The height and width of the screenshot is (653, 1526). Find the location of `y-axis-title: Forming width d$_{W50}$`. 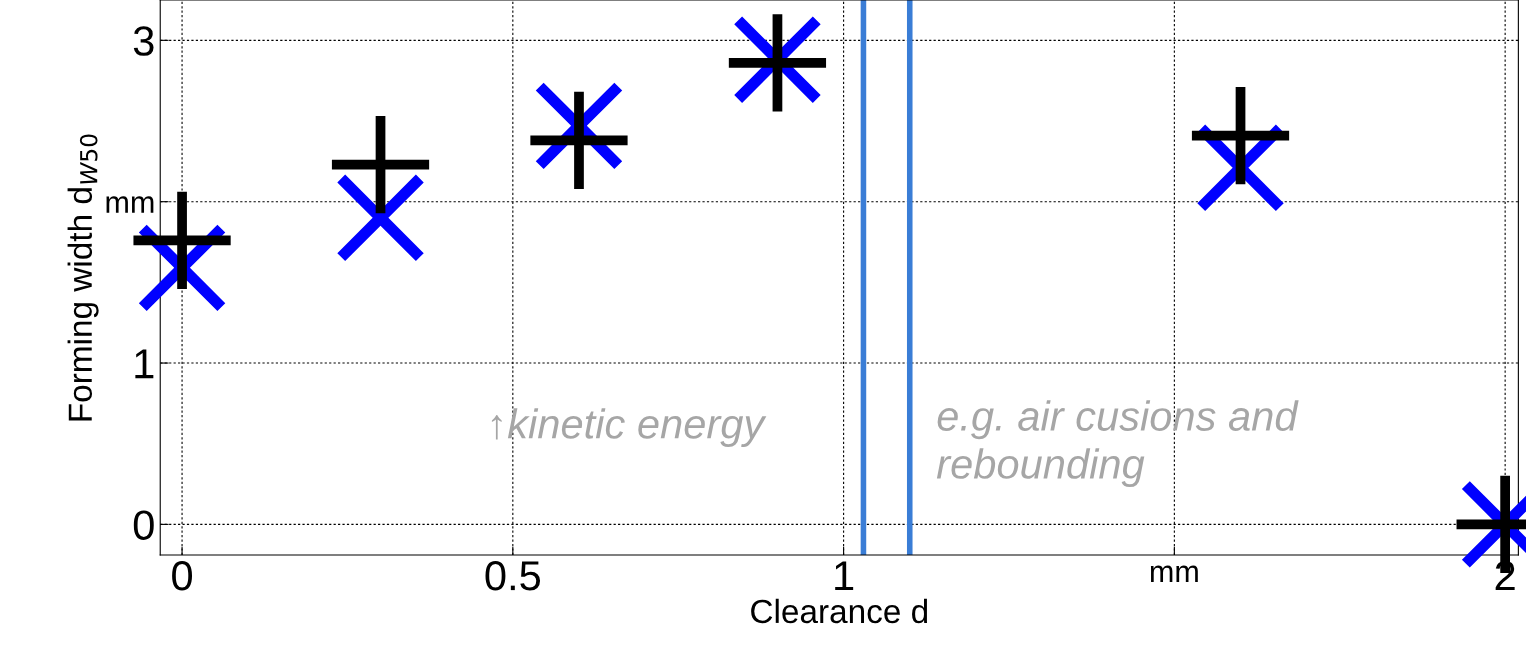

y-axis-title: Forming width d$_{W50}$ is located at coordinates (83, 277).